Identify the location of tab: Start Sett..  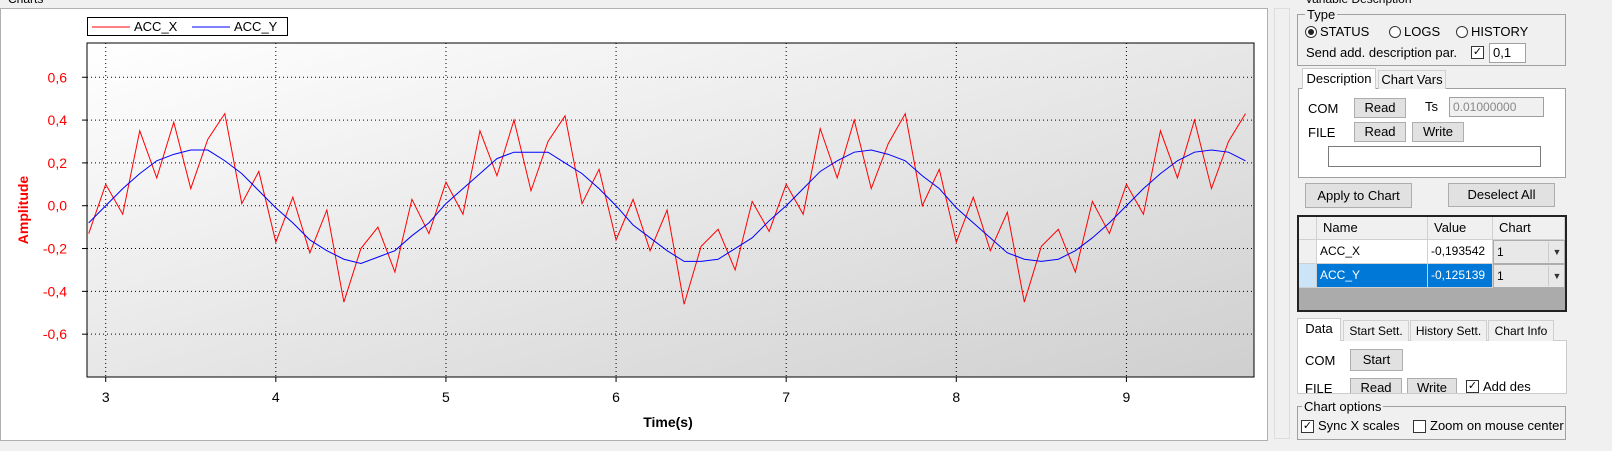
(1376, 330).